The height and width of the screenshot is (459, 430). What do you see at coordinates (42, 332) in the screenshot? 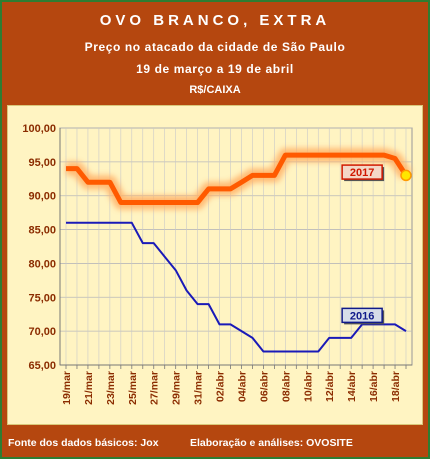
I see `y-tick-label: 70,00` at bounding box center [42, 332].